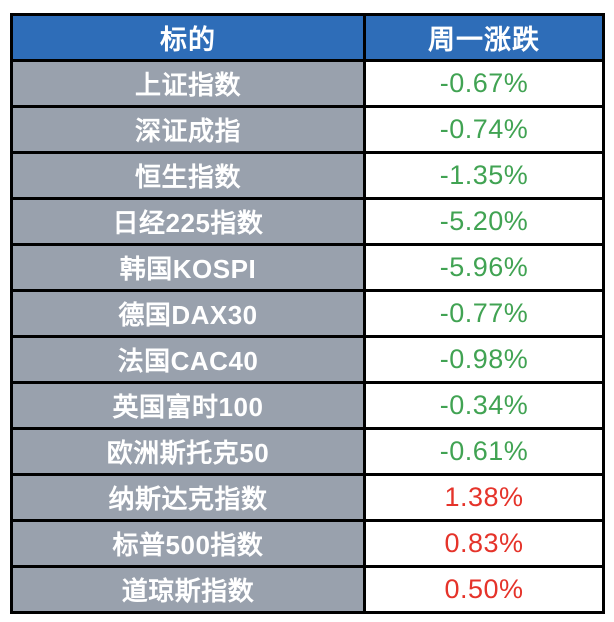  I want to click on index-change-cell: 0.50%, so click(484, 589).